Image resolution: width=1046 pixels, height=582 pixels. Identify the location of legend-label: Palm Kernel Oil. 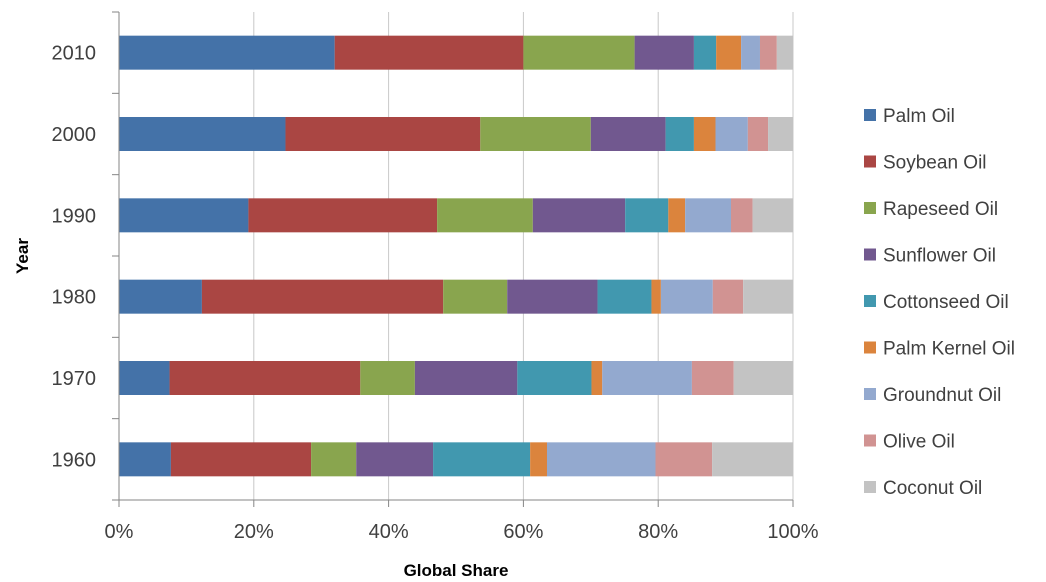
(949, 349).